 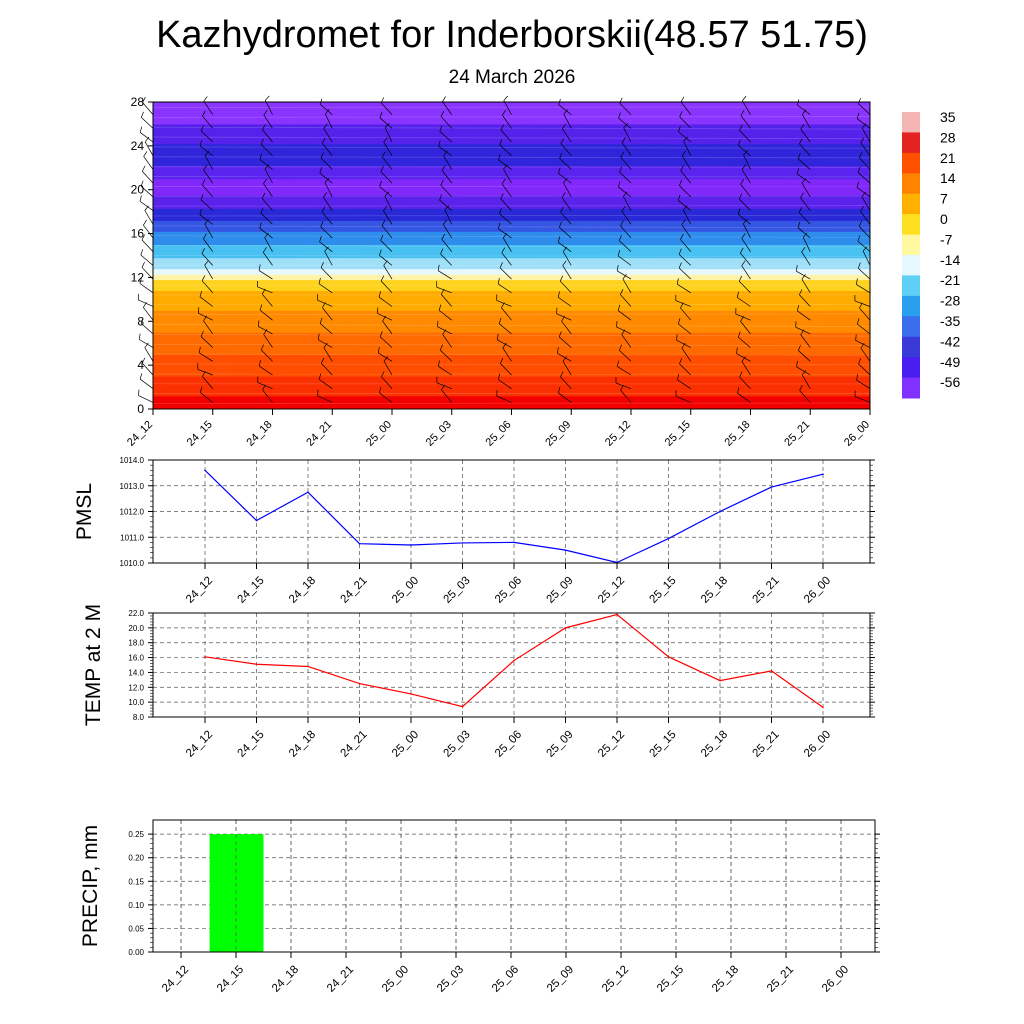 What do you see at coordinates (911, 265) in the screenshot?
I see `colorbar-cell` at bounding box center [911, 265].